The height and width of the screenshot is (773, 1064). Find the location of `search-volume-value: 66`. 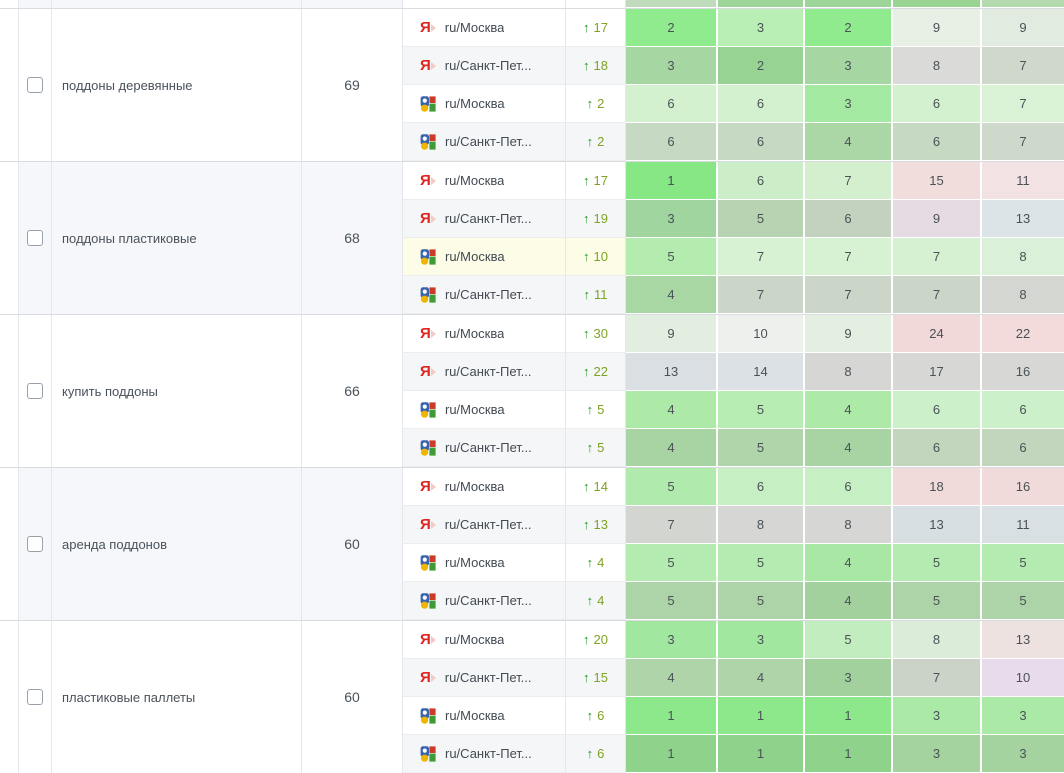

search-volume-value: 66 is located at coordinates (352, 391).